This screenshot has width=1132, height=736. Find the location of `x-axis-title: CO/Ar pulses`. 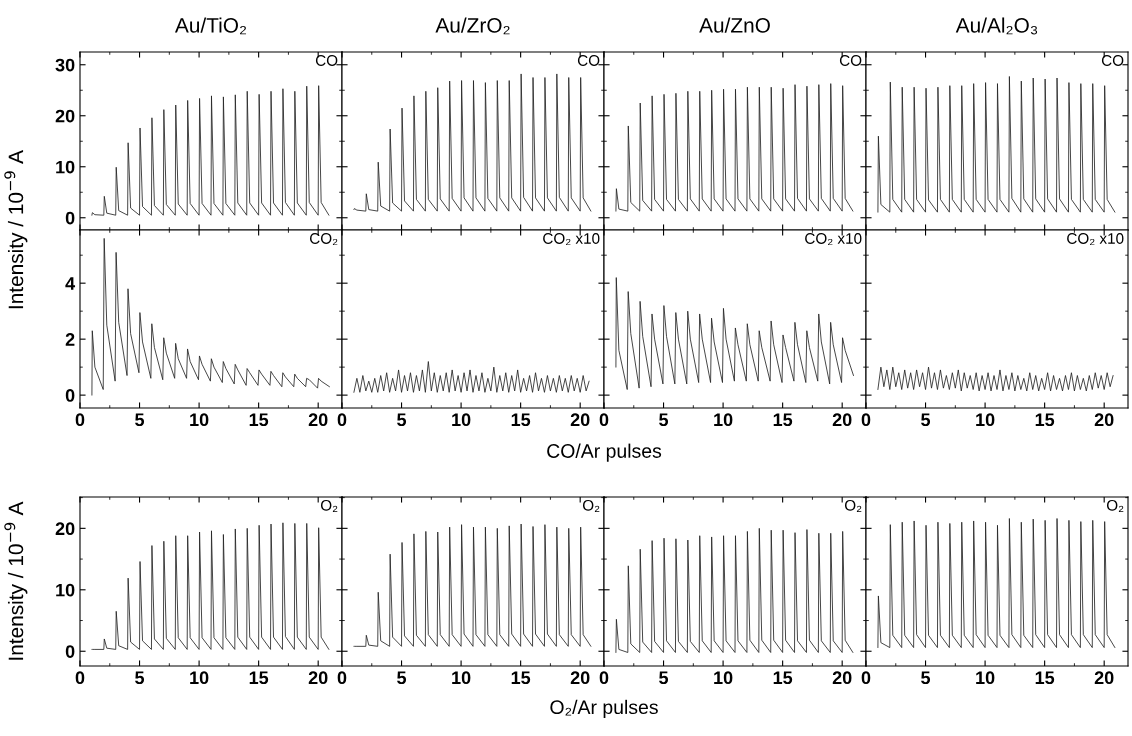

x-axis-title: CO/Ar pulses is located at coordinates (604, 452).